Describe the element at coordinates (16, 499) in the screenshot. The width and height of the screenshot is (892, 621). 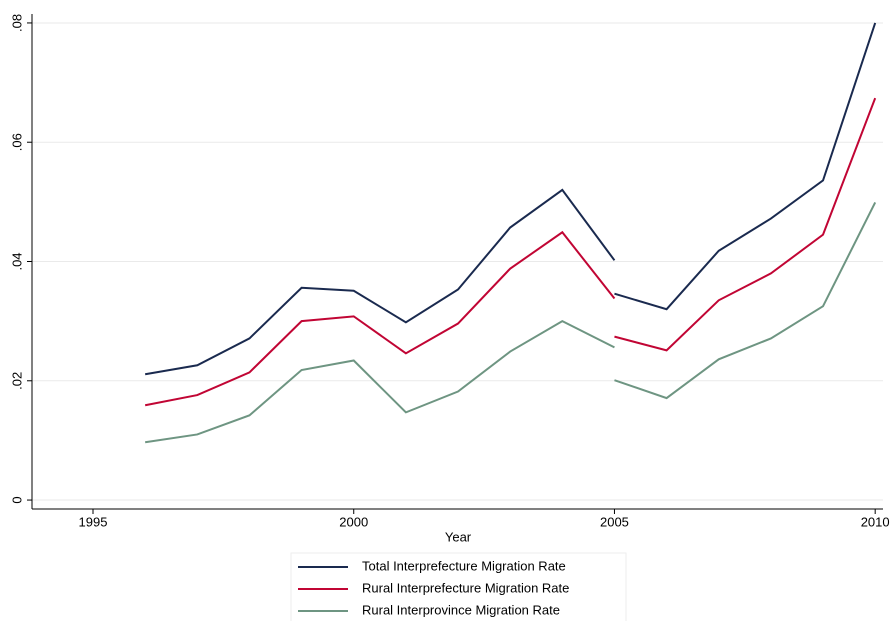
I see `y-tick-label: 0` at that location.